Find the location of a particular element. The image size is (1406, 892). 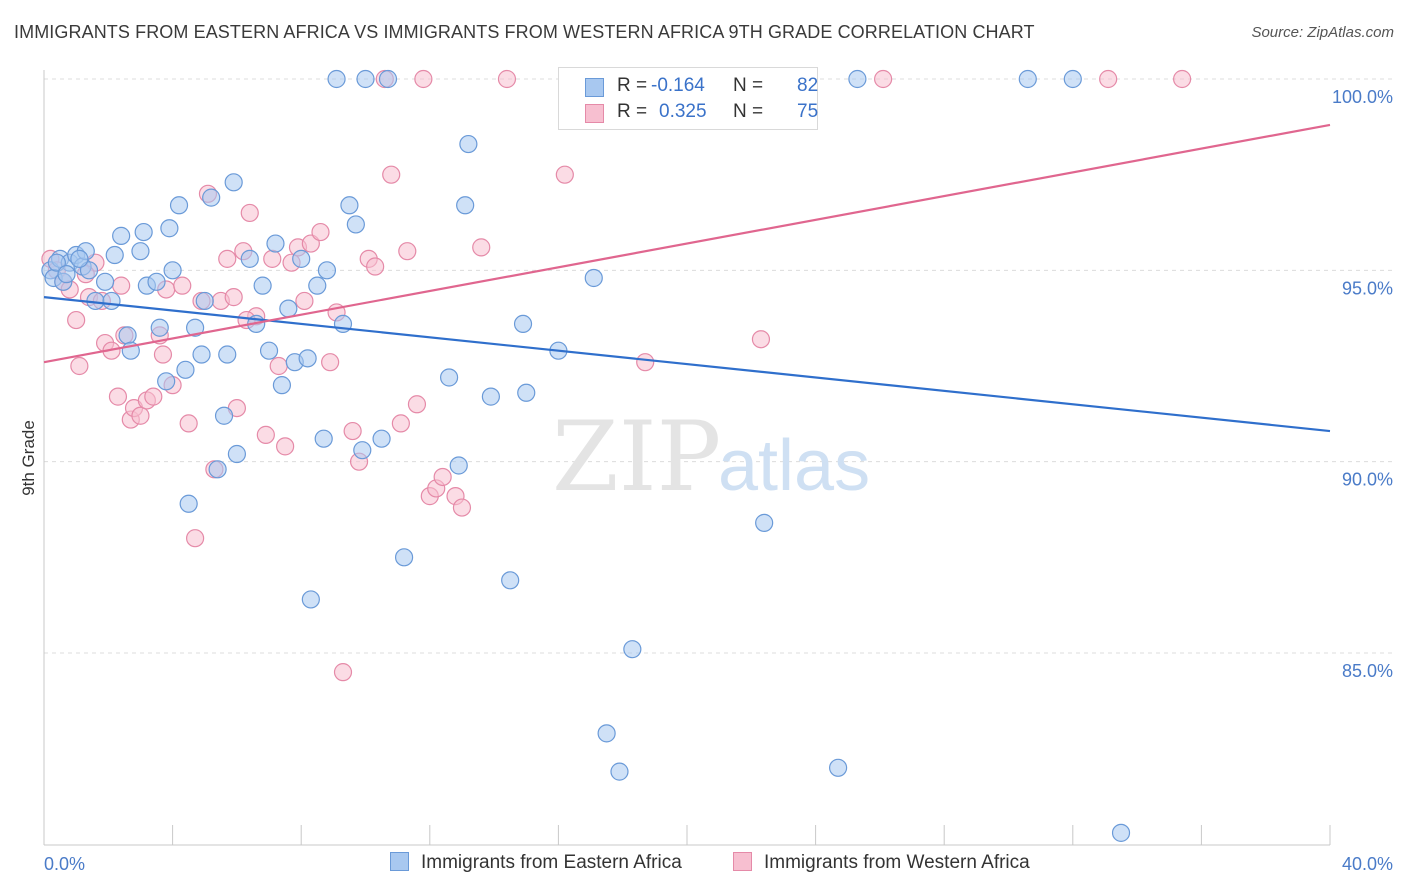

y-tick-label: 90.0% is located at coordinates (1367, 480).